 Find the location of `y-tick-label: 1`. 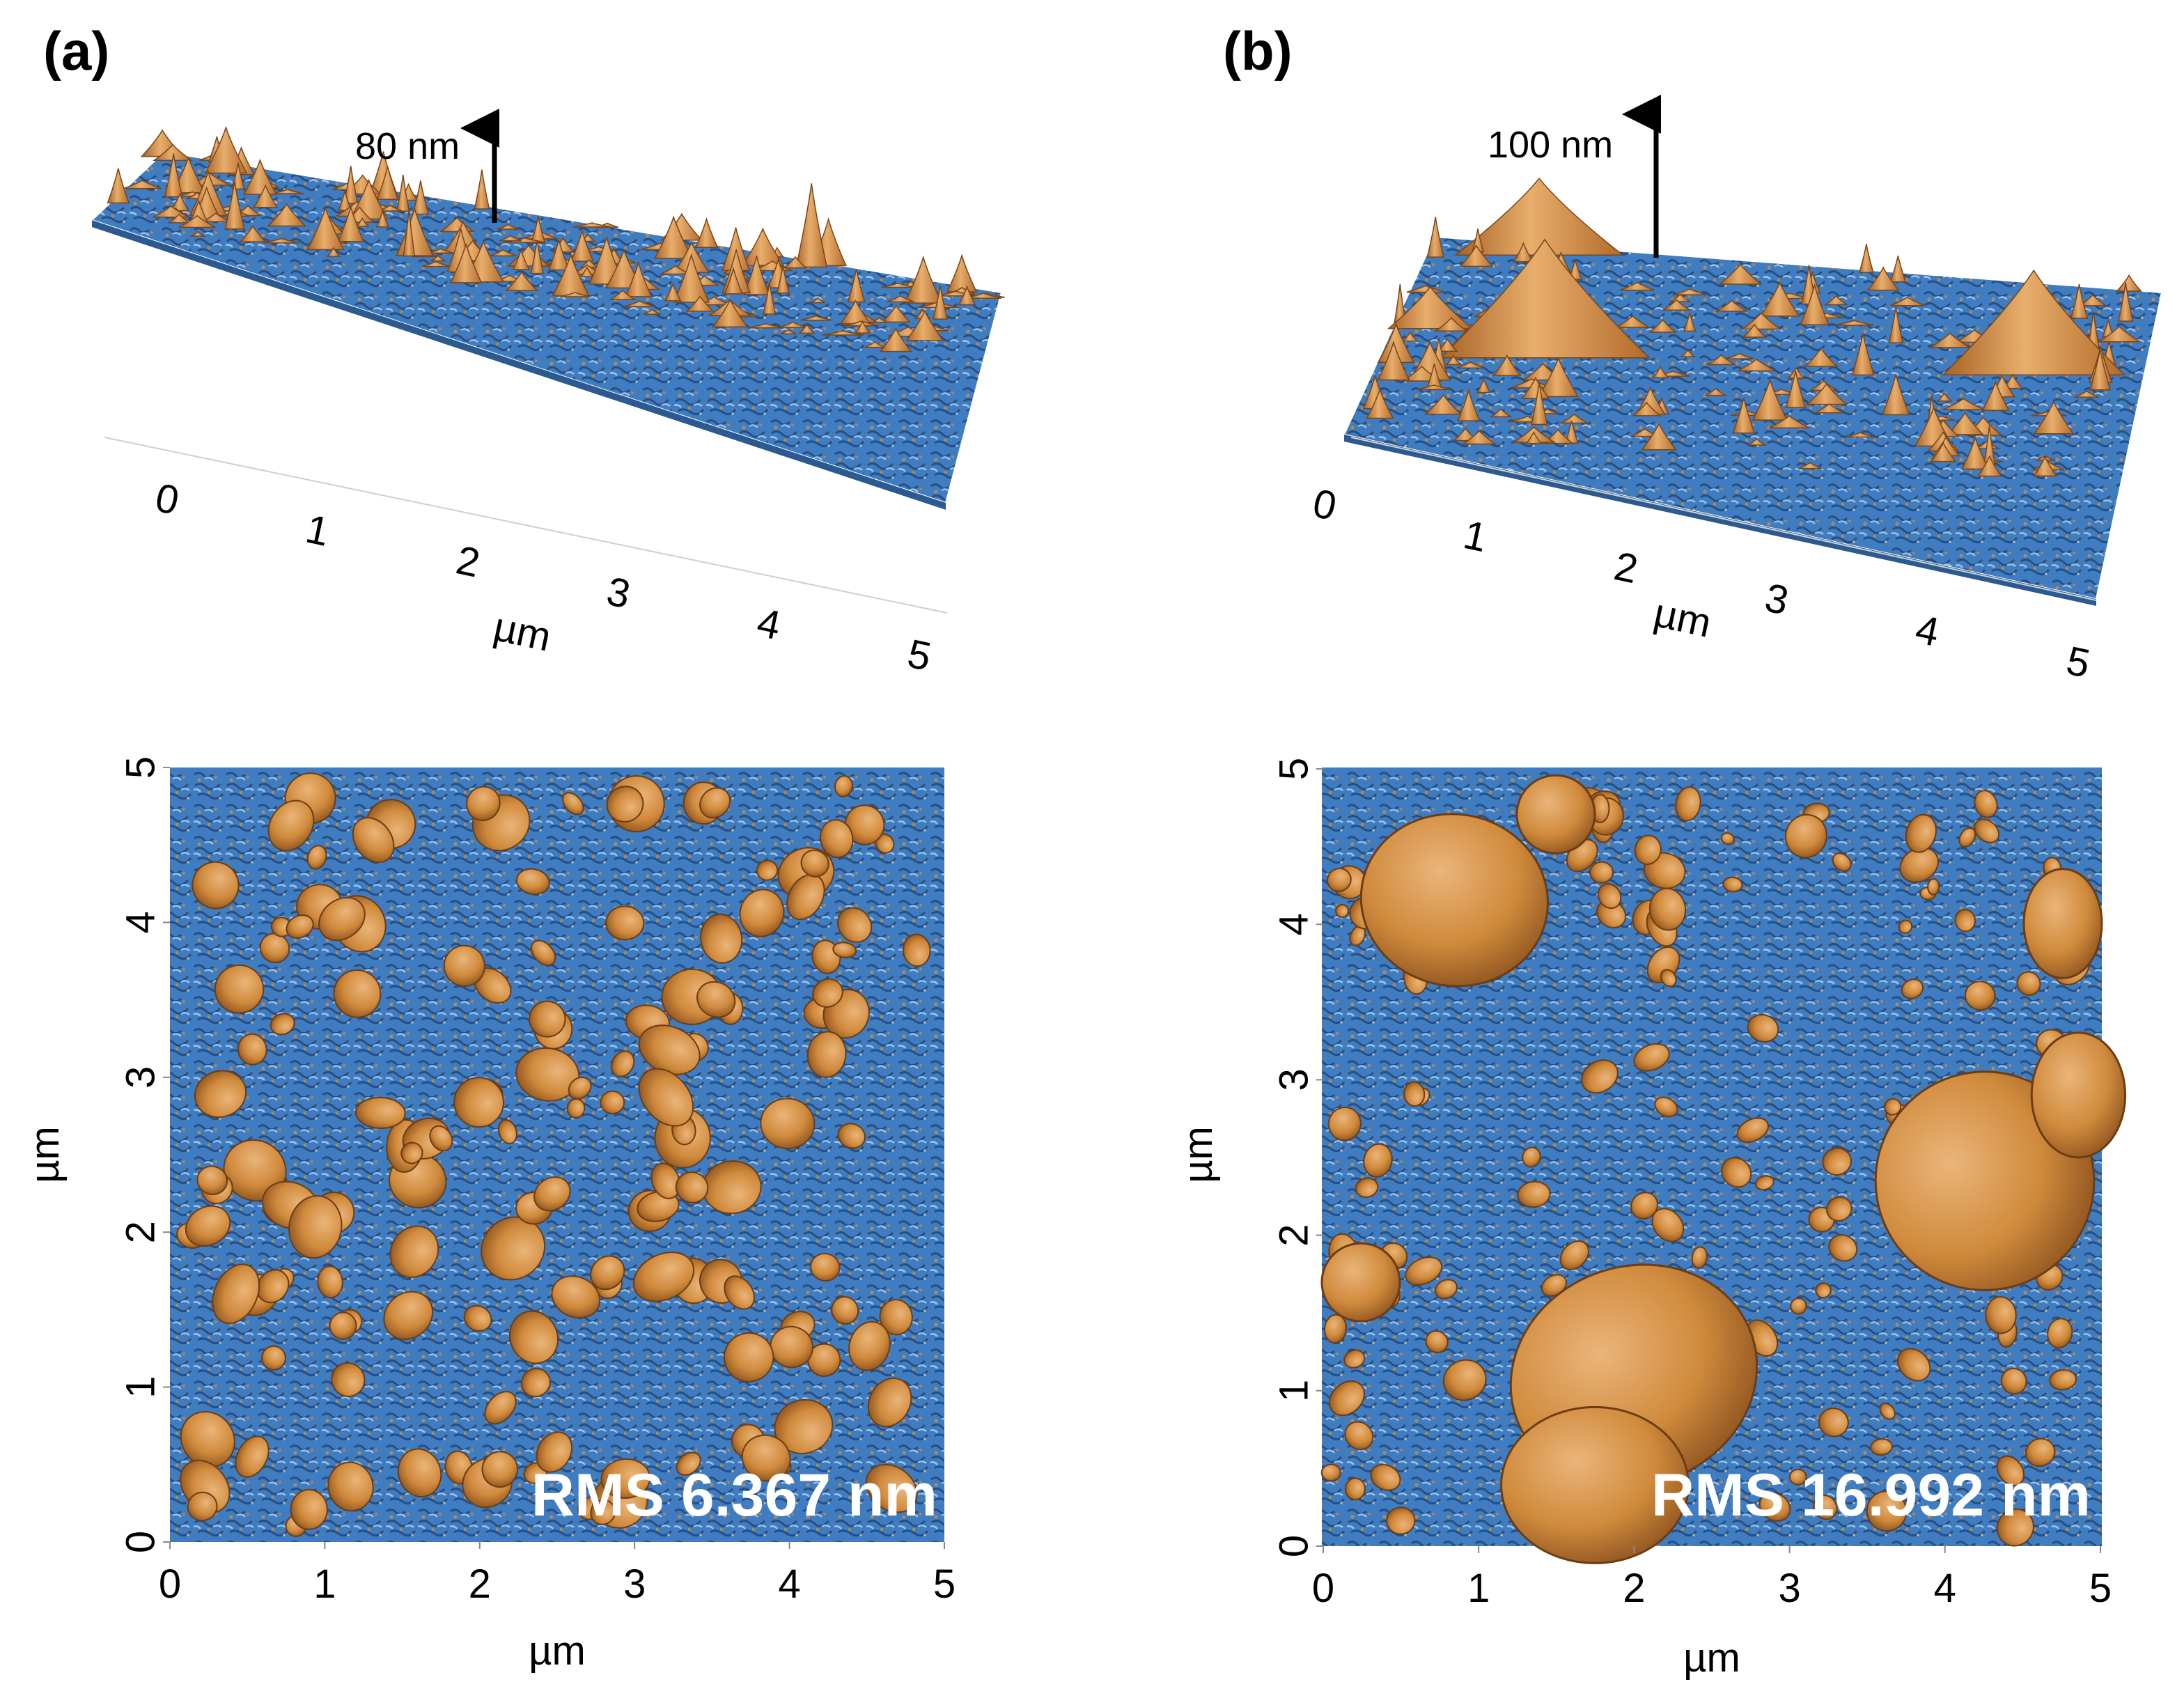

y-tick-label: 1 is located at coordinates (140, 1387).